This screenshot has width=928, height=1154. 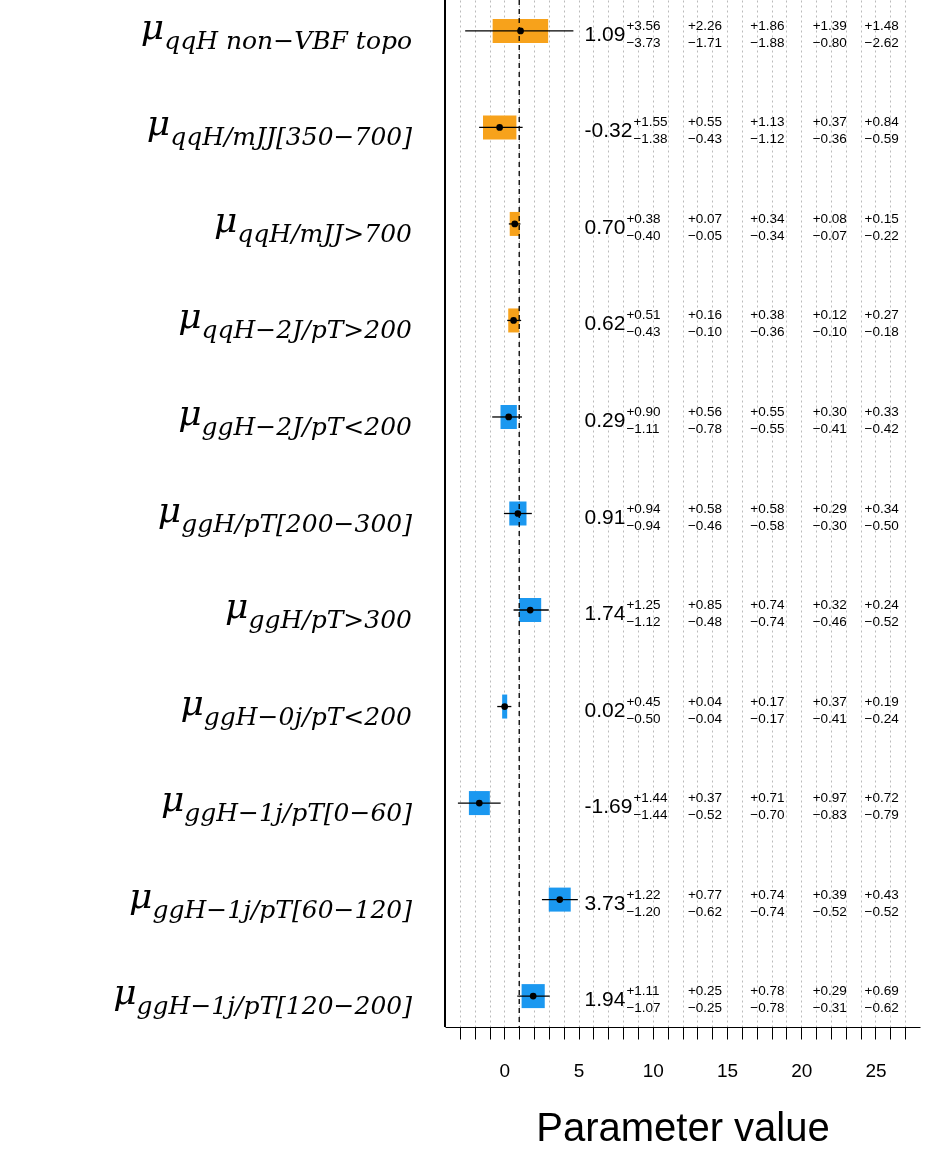 What do you see at coordinates (683, 1126) in the screenshot?
I see `x-axis-title: Parameter value` at bounding box center [683, 1126].